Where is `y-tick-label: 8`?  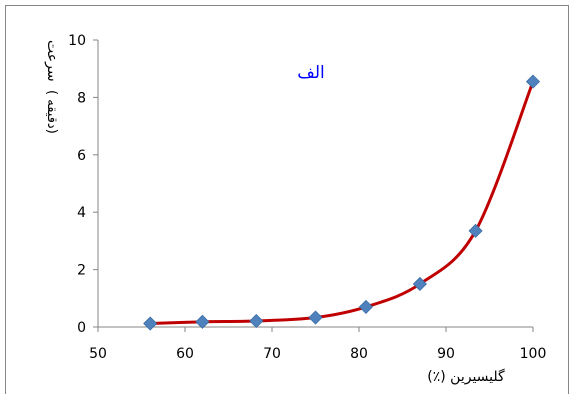 y-tick-label: 8 is located at coordinates (81, 98).